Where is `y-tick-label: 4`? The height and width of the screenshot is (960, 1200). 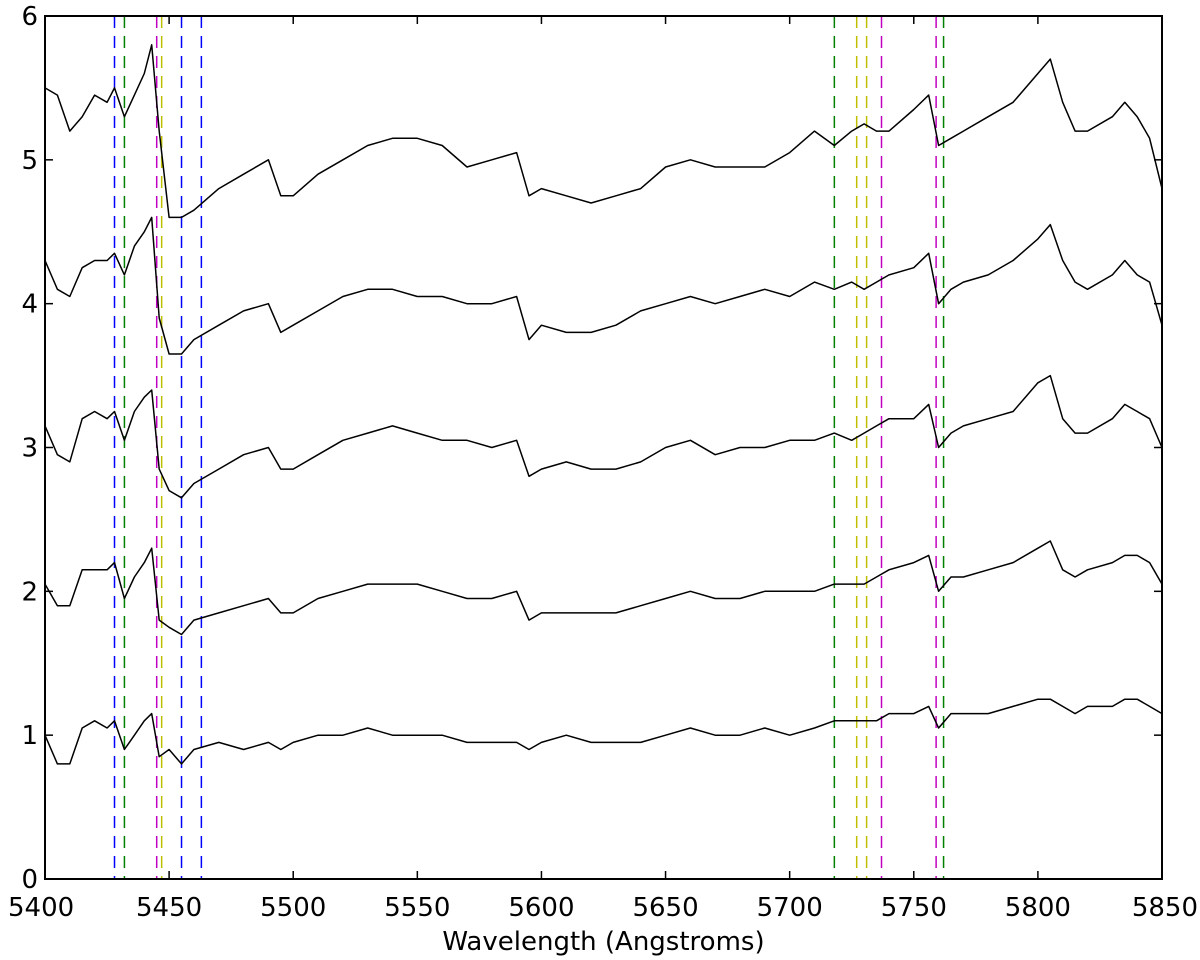
y-tick-label: 4 is located at coordinates (29, 305).